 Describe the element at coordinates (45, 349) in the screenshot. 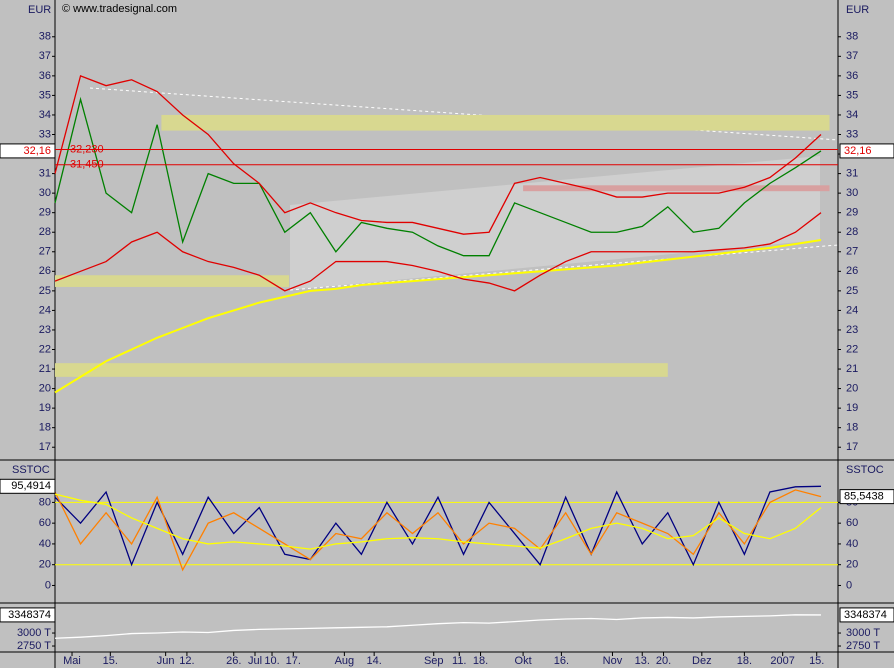

I see `y-tick-label: 22` at that location.